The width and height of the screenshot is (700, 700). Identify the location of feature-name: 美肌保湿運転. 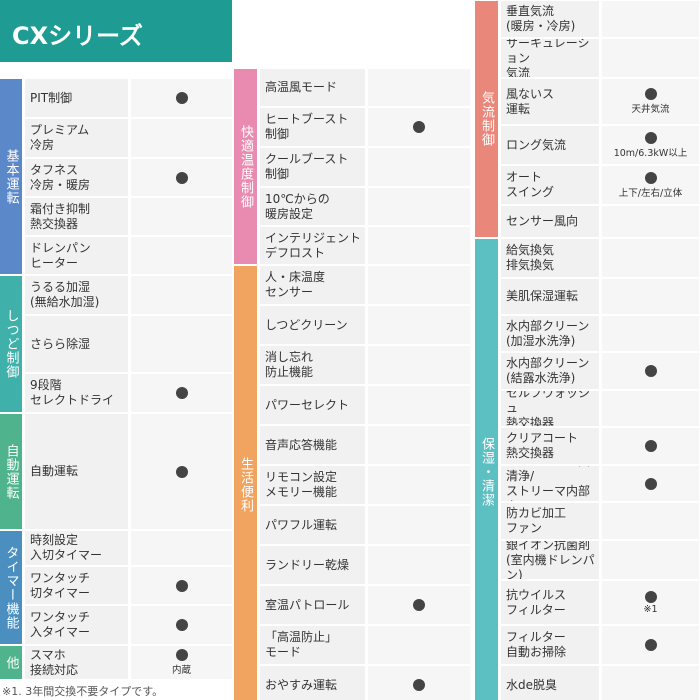
(550, 296).